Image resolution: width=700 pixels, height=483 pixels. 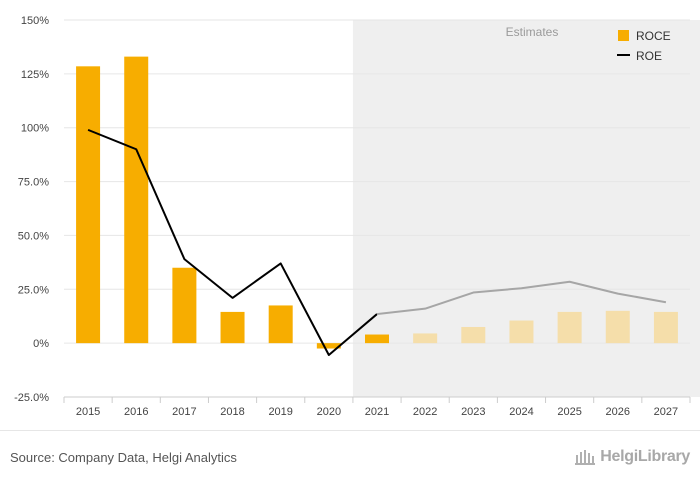 What do you see at coordinates (35, 129) in the screenshot?
I see `y-tick-label: 100%` at bounding box center [35, 129].